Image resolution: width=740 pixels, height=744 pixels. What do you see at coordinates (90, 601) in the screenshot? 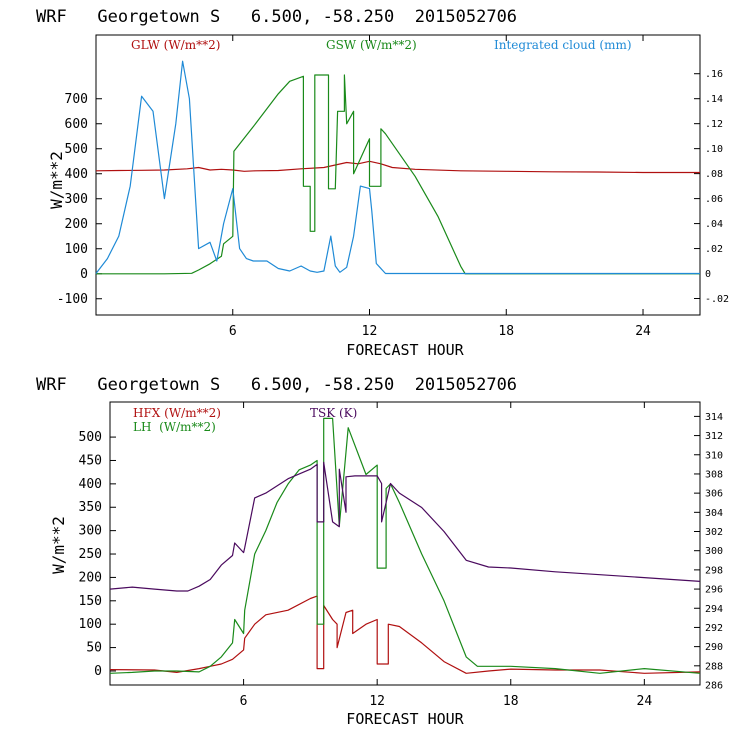
I see `bottom-left-tick-label: 150` at bounding box center [90, 601].